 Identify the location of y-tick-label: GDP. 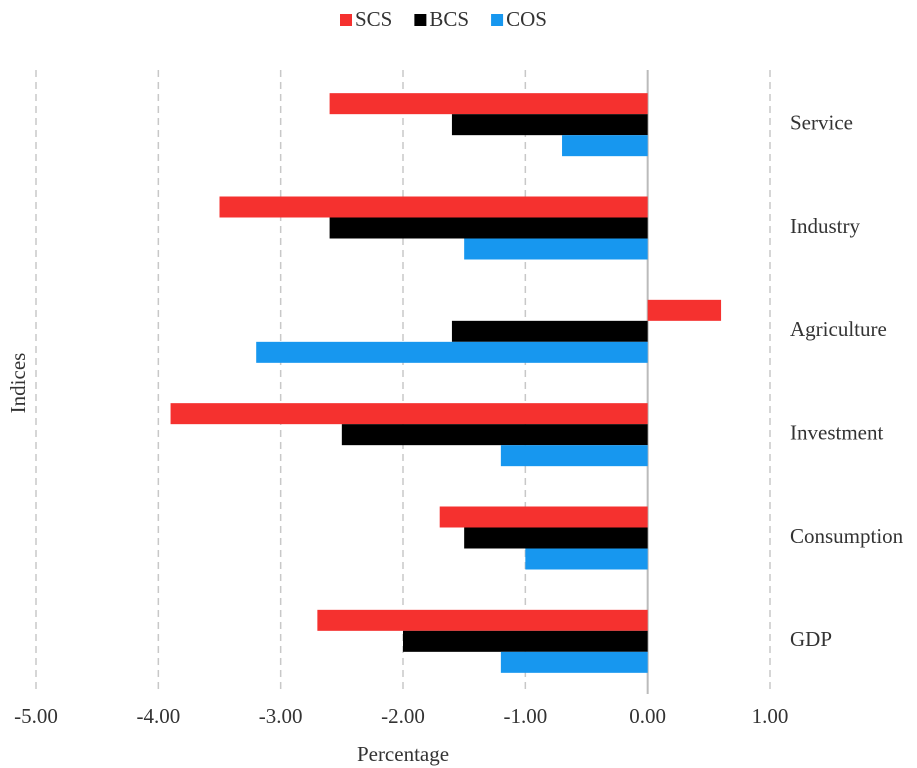
(811, 639).